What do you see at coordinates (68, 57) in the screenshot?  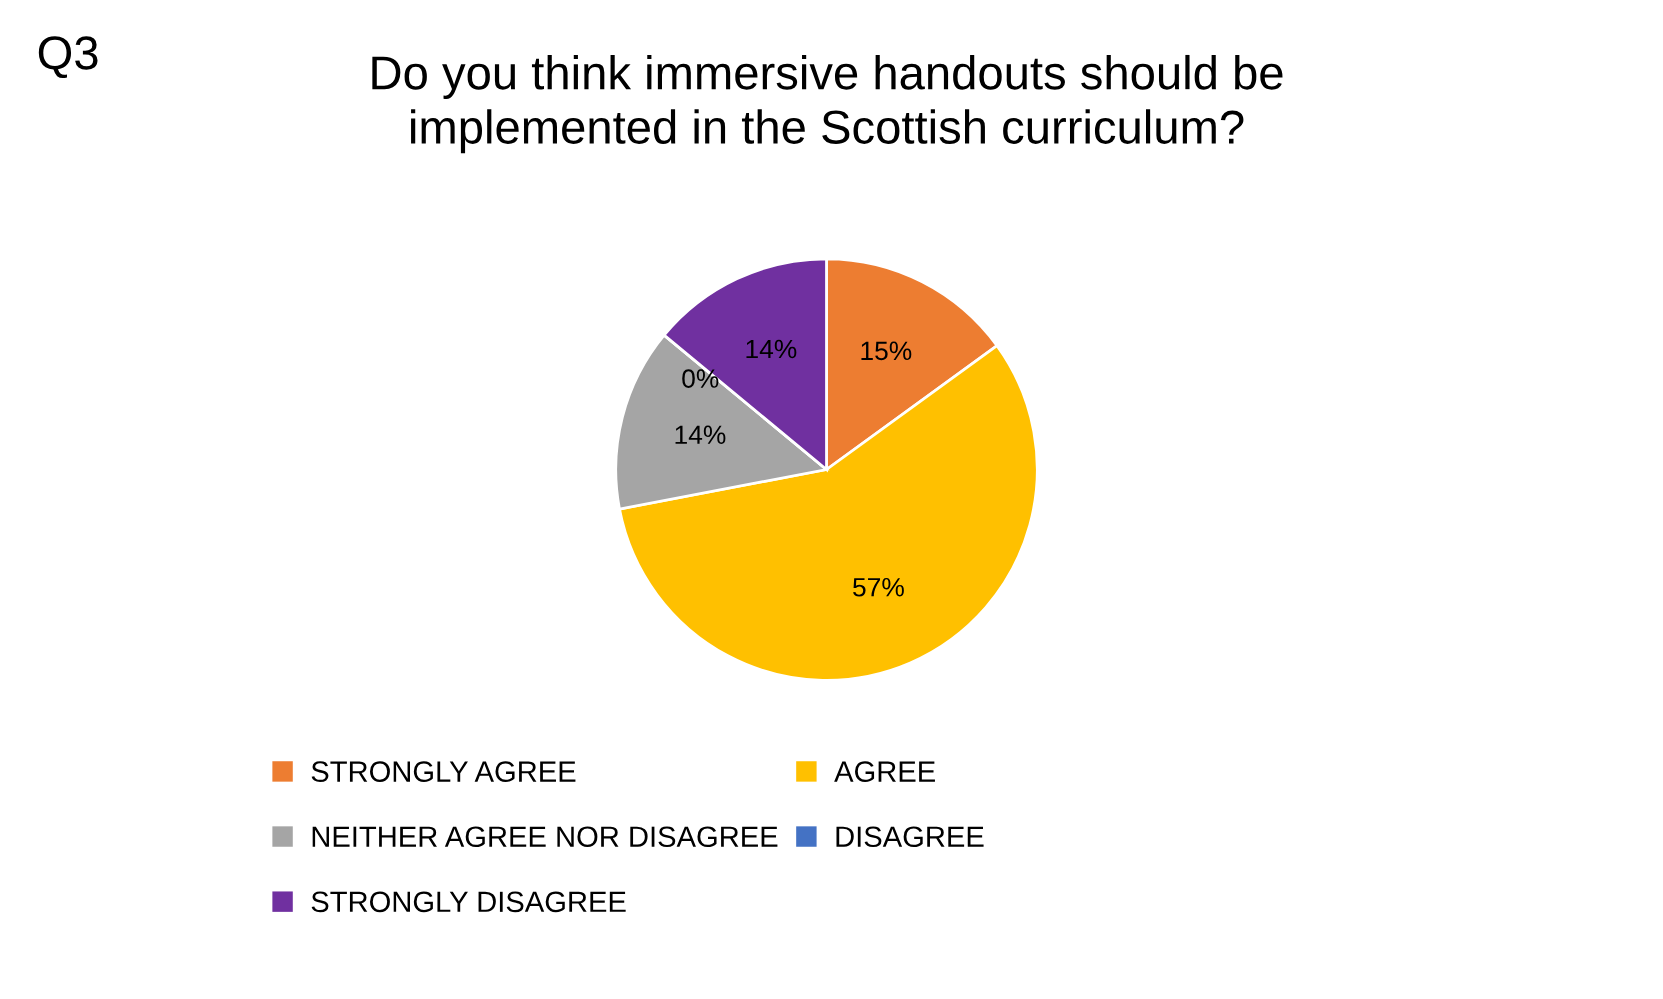 I see `text: Q3` at bounding box center [68, 57].